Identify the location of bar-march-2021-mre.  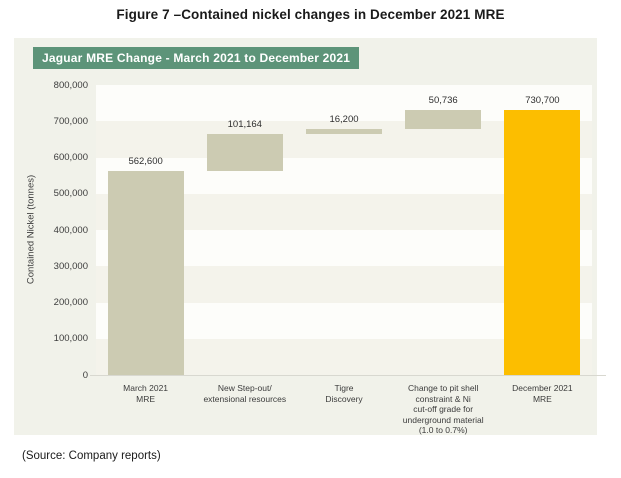
(145, 273).